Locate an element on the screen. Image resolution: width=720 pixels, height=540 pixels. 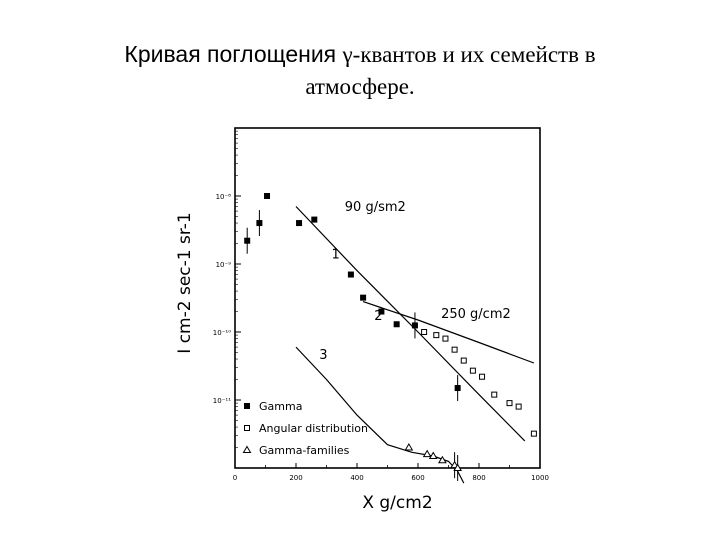
x-tick-label: 1000 is located at coordinates (540, 478).